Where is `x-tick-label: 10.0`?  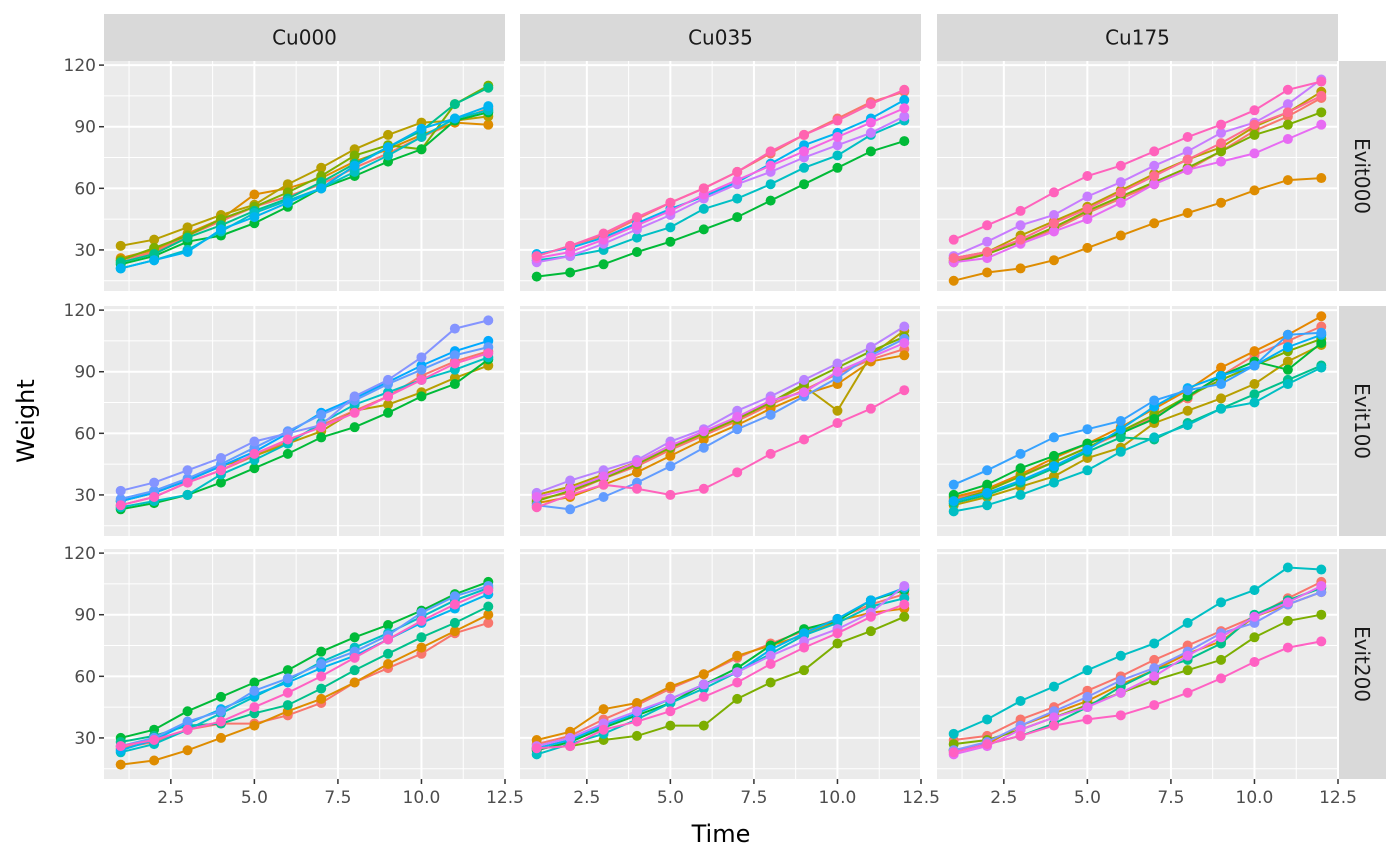 x-tick-label: 10.0 is located at coordinates (1255, 798).